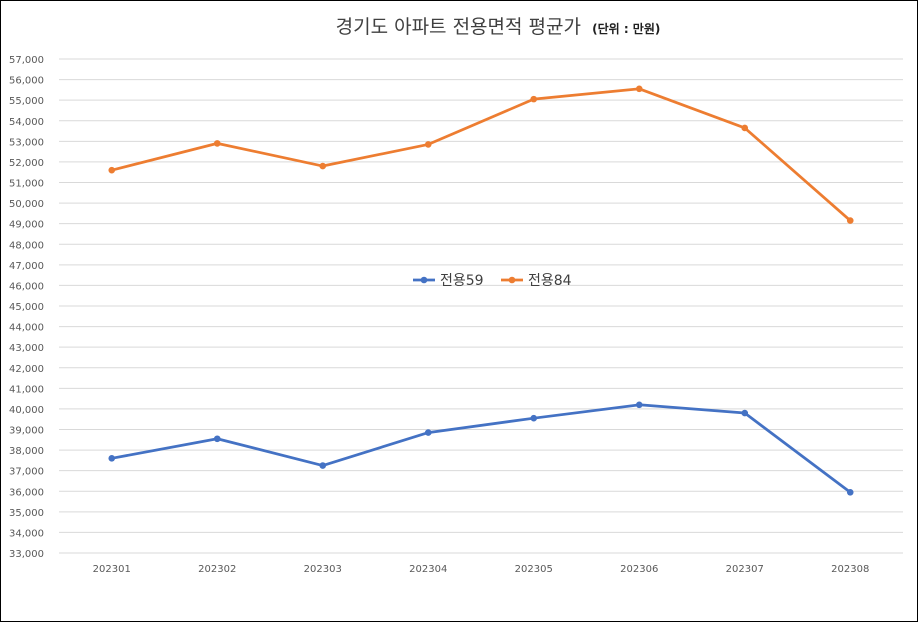 This screenshot has width=918, height=623. What do you see at coordinates (26, 245) in the screenshot?
I see `y-tick-label: 48,000` at bounding box center [26, 245].